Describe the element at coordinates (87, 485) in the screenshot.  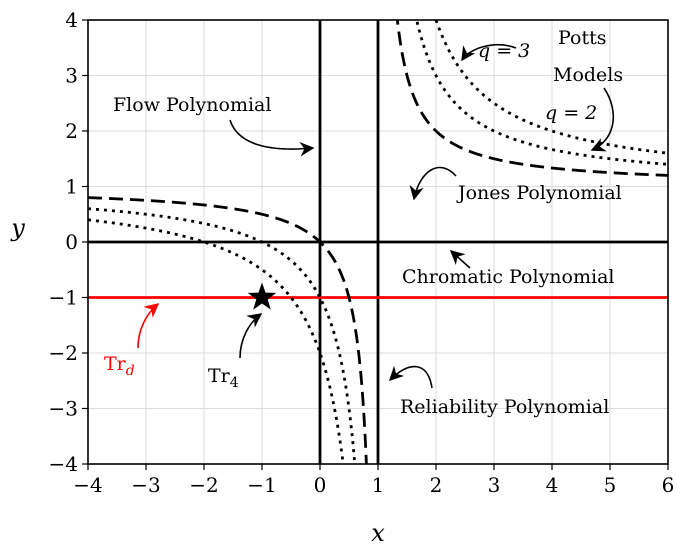
I see `x-tick-label: −4` at that location.